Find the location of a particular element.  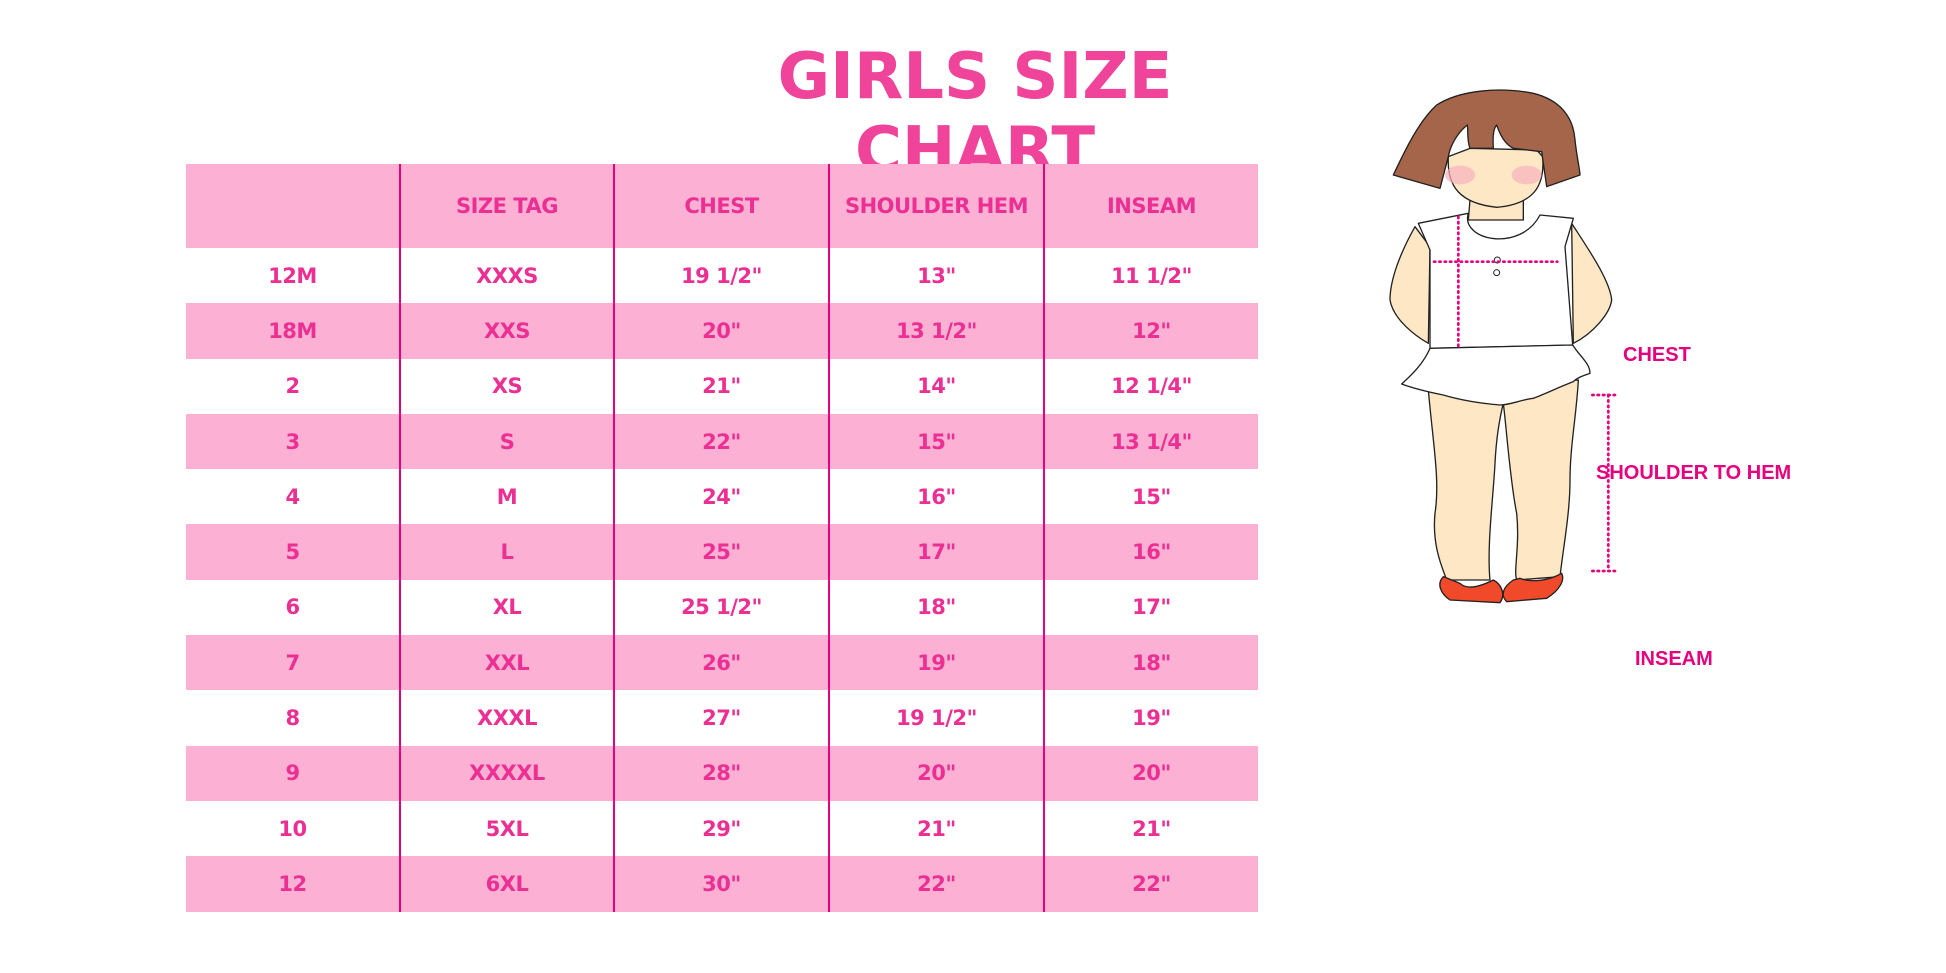

table-cell: 13" is located at coordinates (936, 276).